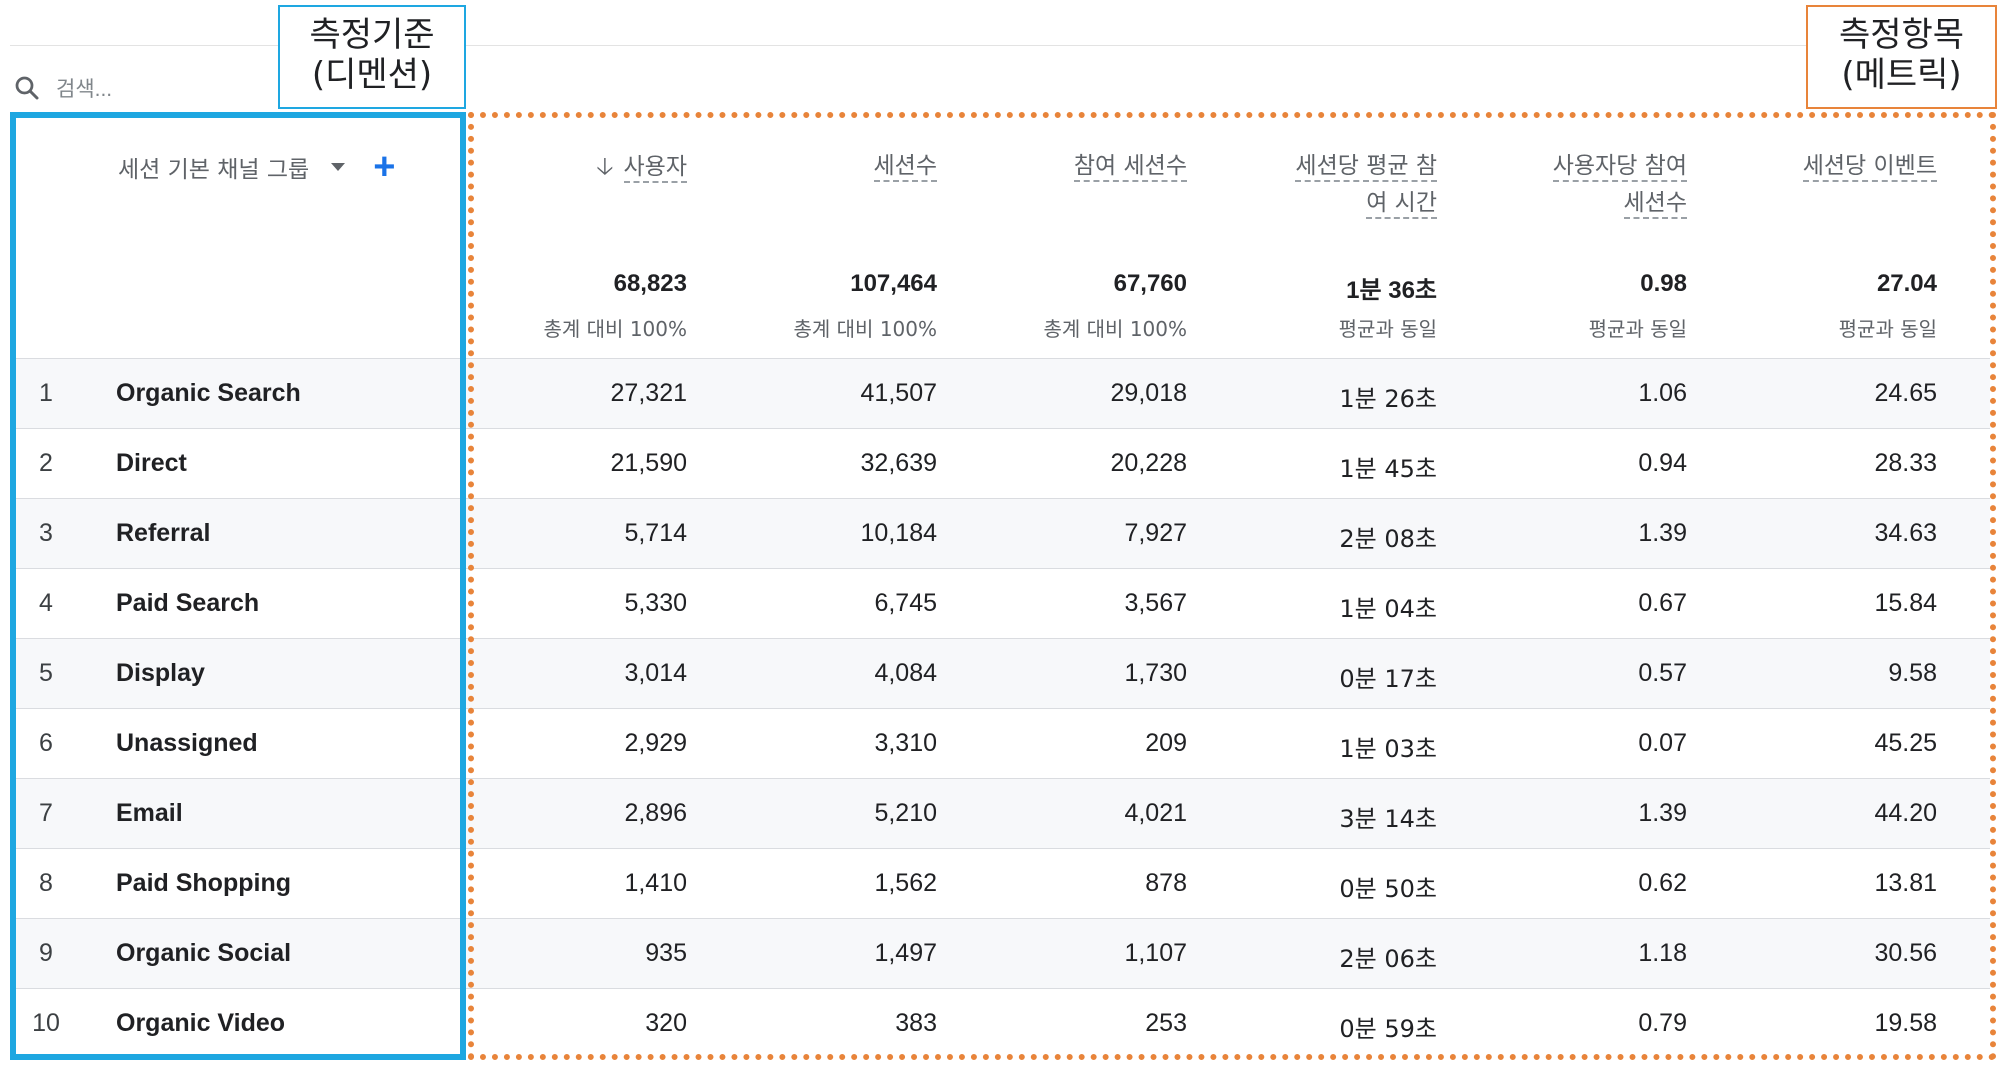 Image resolution: width=2000 pixels, height=1069 pixels. Describe the element at coordinates (1887, 329) in the screenshot. I see `metric-total-subtitle-6: 평균과 동일` at that location.